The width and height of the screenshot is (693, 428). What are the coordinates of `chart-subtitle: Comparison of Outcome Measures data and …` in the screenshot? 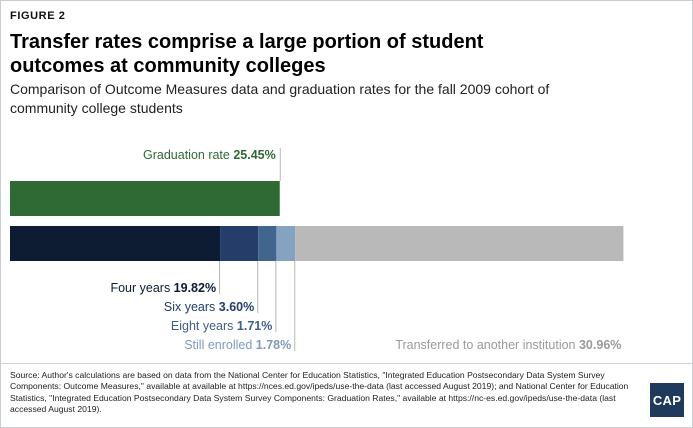 It's located at (280, 98).